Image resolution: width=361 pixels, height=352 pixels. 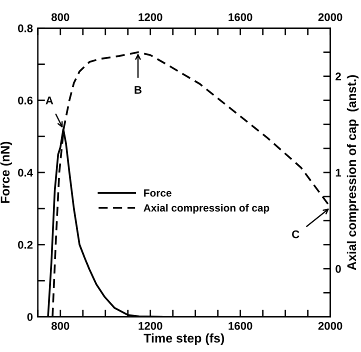 What do you see at coordinates (207, 209) in the screenshot?
I see `legend-label: Axial compression of cap` at bounding box center [207, 209].